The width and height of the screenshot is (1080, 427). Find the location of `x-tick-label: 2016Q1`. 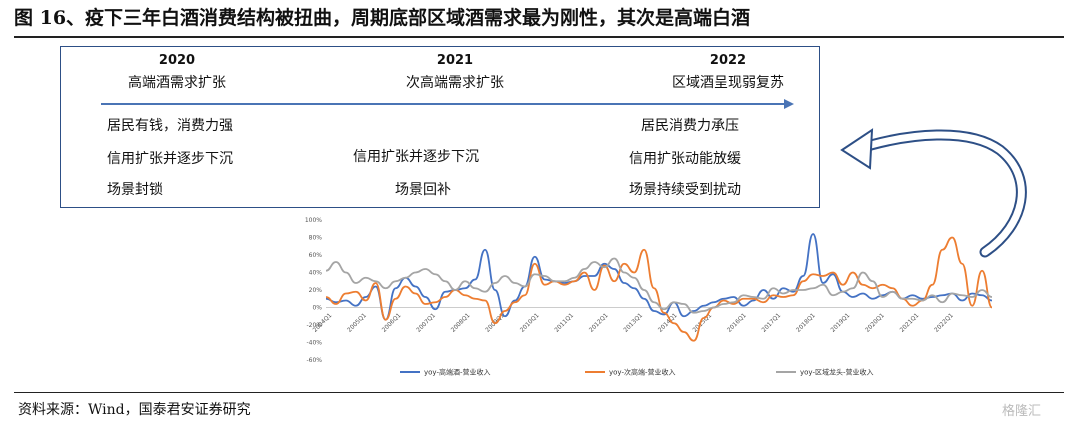

x-tick-label: 2016Q1 is located at coordinates (737, 323).